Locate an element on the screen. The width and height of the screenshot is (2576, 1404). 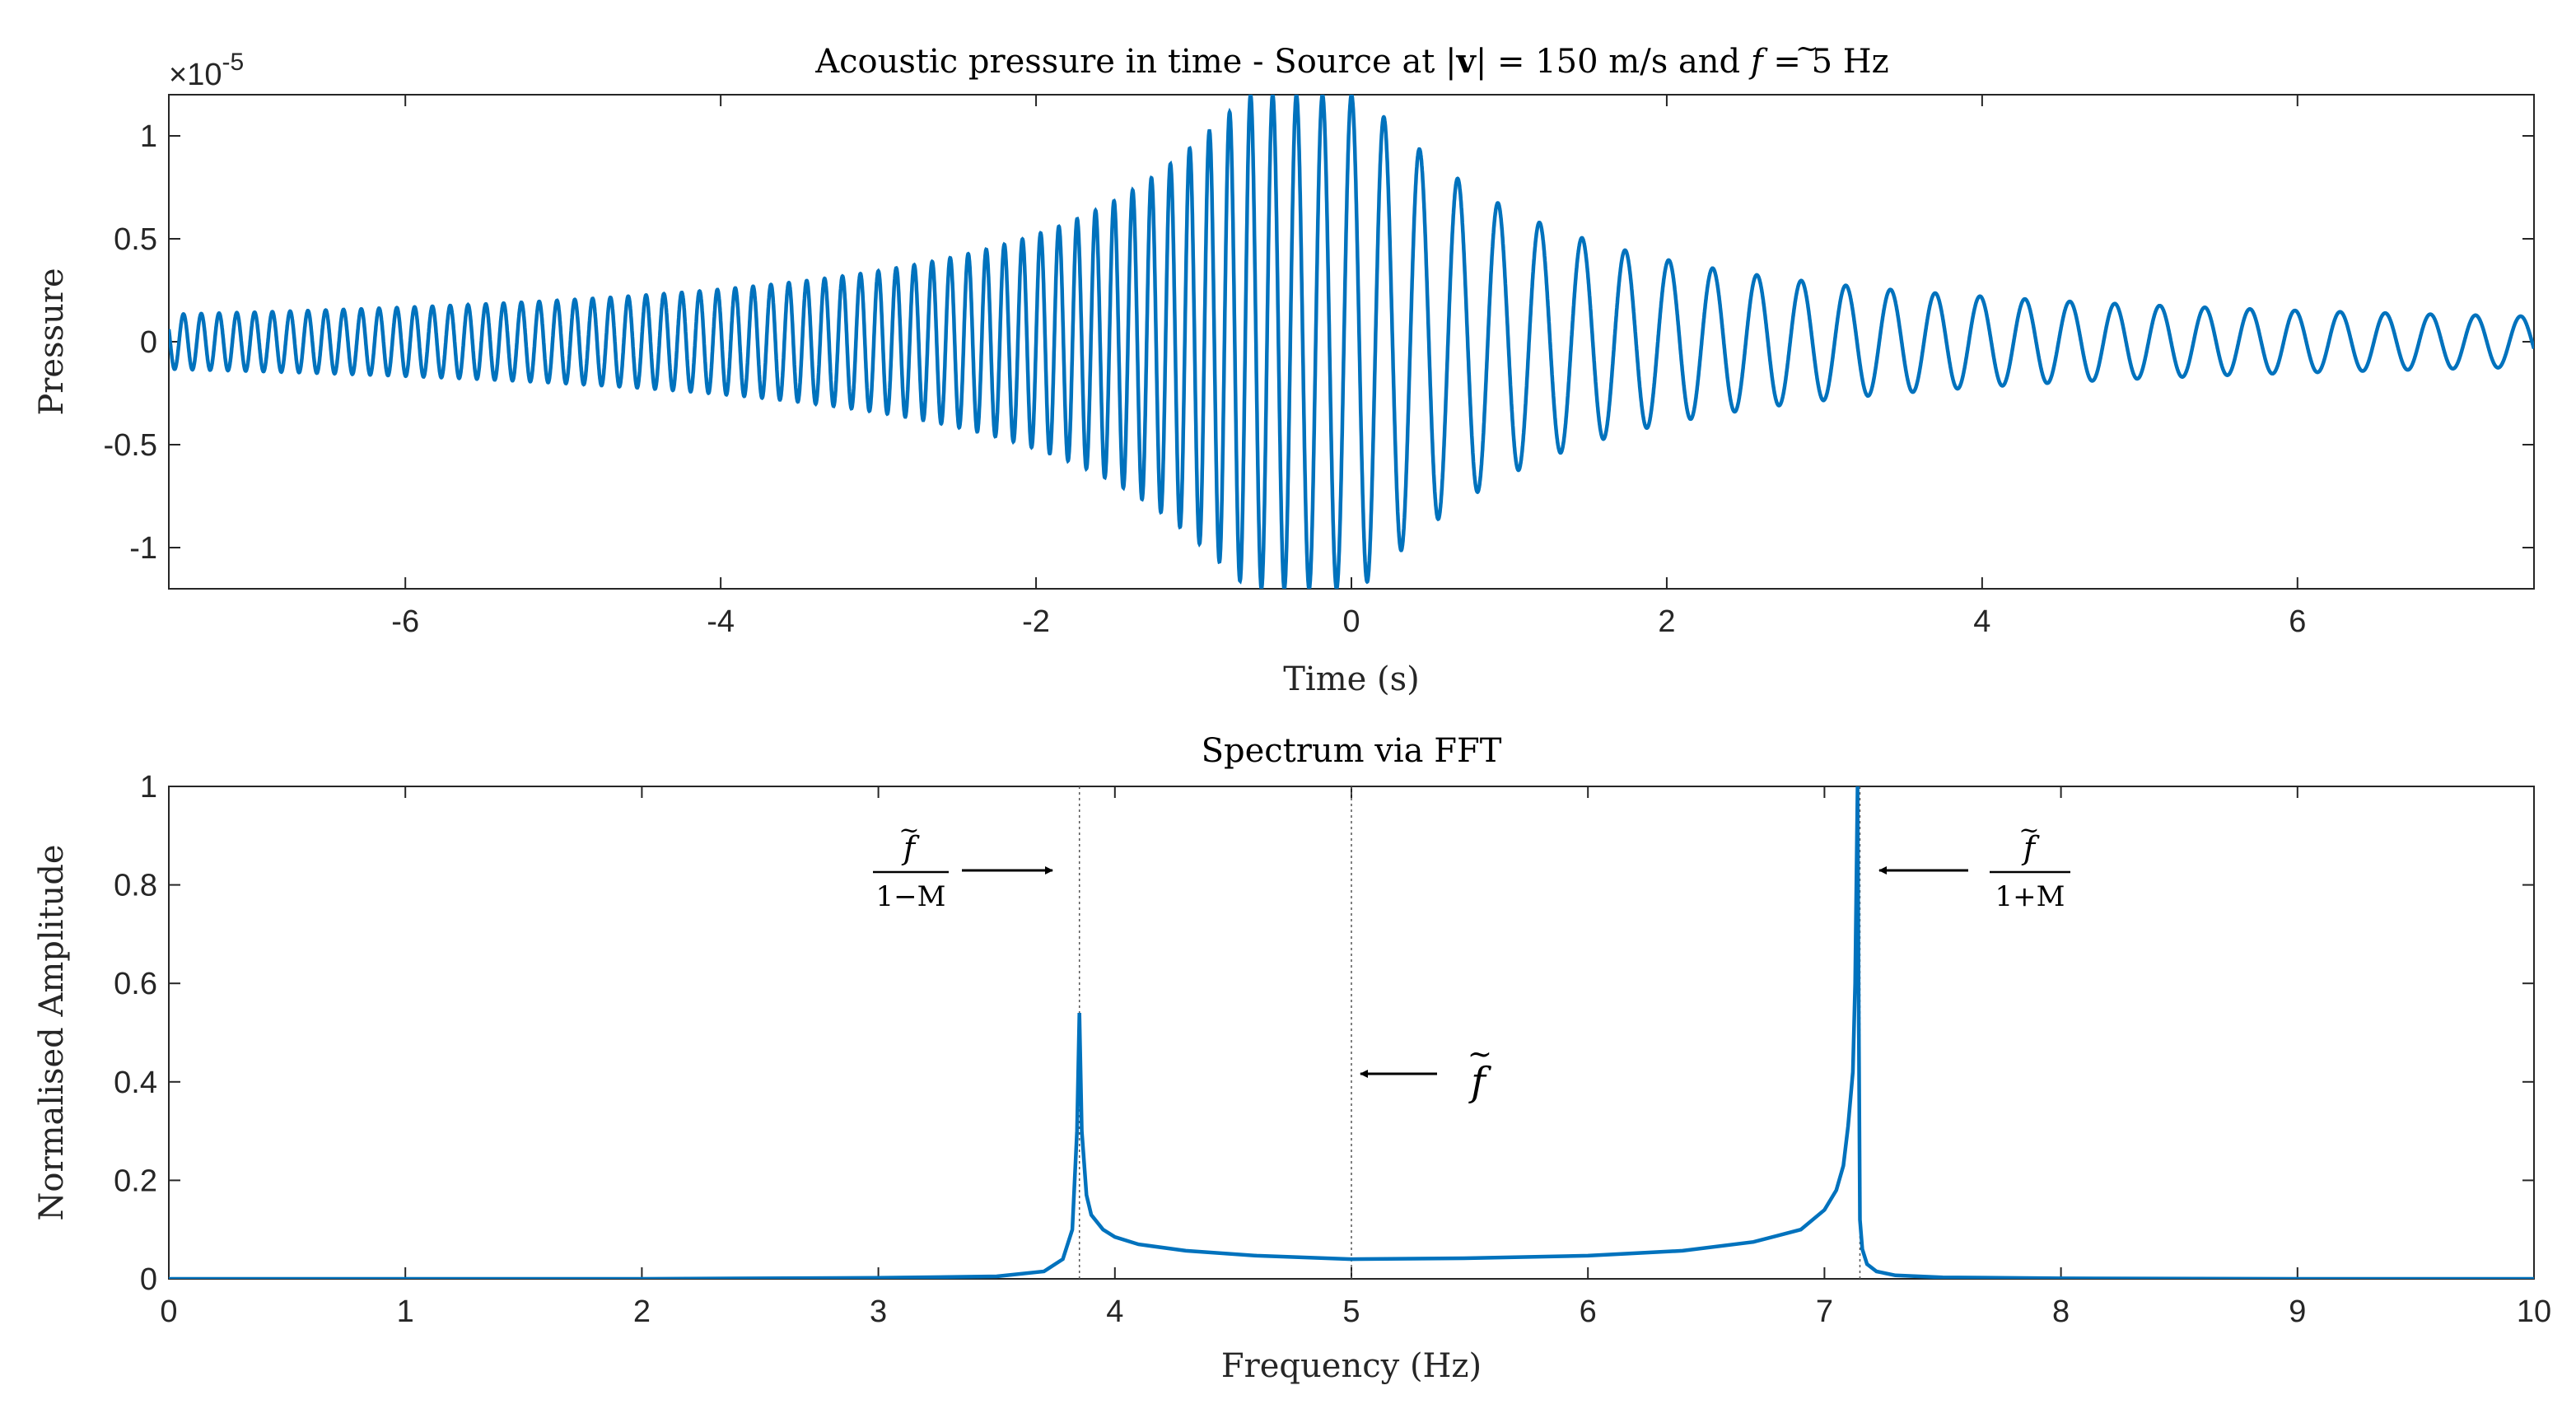
x-tick-label: -6 is located at coordinates (405, 621).